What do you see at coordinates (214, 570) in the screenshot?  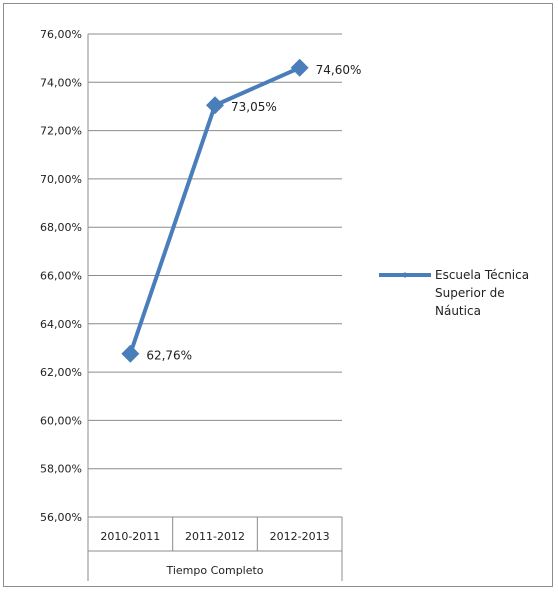 I see `x-group-label: Tiempo Completo` at bounding box center [214, 570].